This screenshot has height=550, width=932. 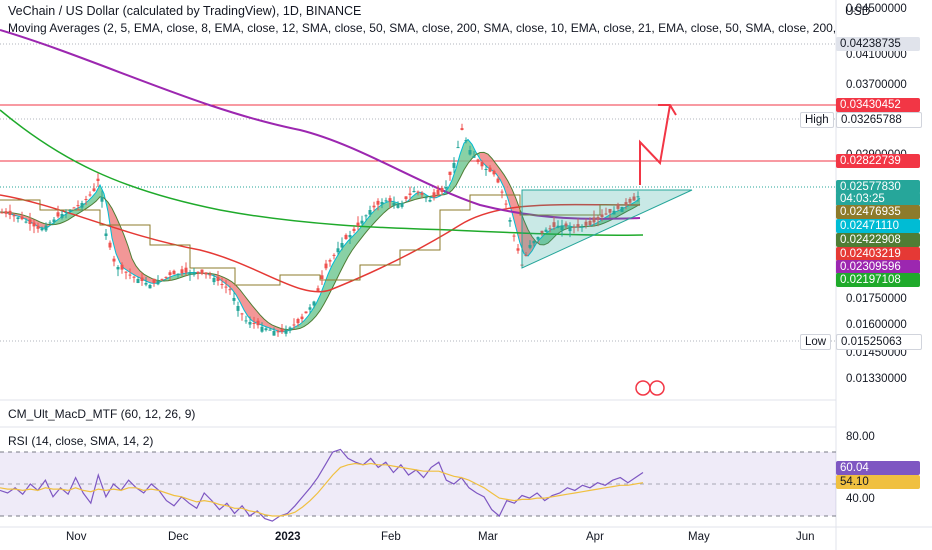 What do you see at coordinates (102, 414) in the screenshot?
I see `macd-indicator-label: CM_Ult_MacD_MTF (60, 12, 26, 9)` at bounding box center [102, 414].